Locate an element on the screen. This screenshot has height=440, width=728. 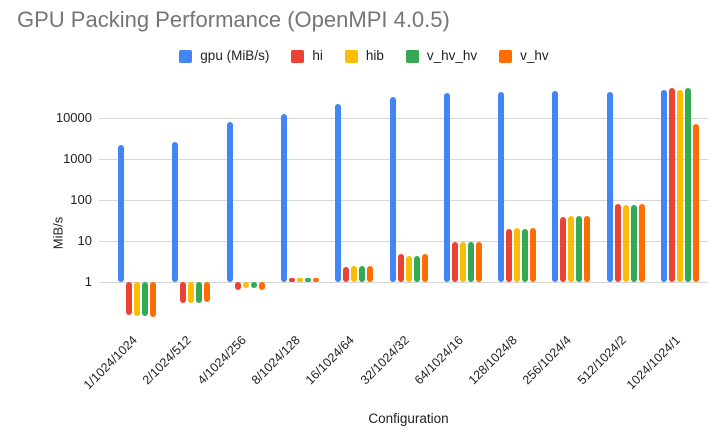
legend-swatch-hi is located at coordinates (298, 56).